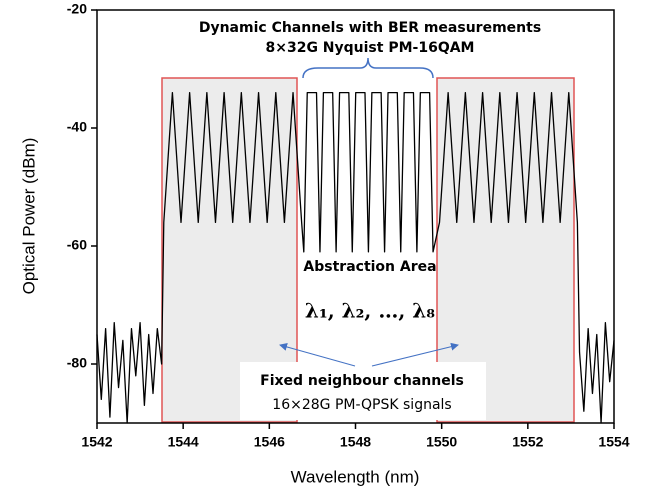 The height and width of the screenshot is (499, 650). I want to click on x-axis-label: Wavelength (nm), so click(355, 476).